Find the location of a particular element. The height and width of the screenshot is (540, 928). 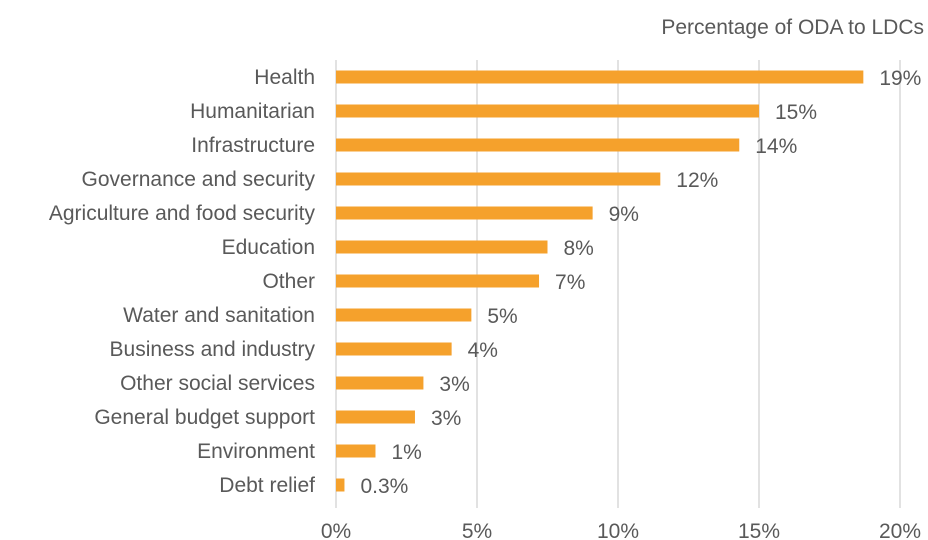

category-label: Other social services is located at coordinates (217, 383).